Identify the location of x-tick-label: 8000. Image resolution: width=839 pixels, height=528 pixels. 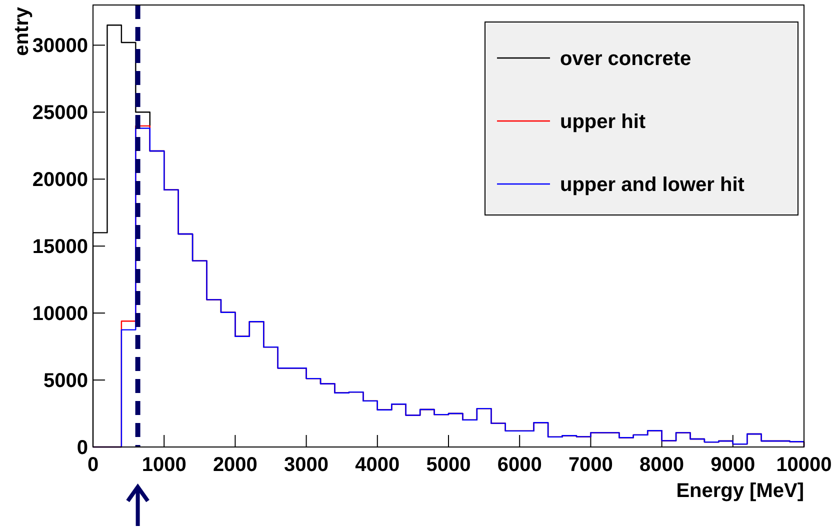
(662, 465).